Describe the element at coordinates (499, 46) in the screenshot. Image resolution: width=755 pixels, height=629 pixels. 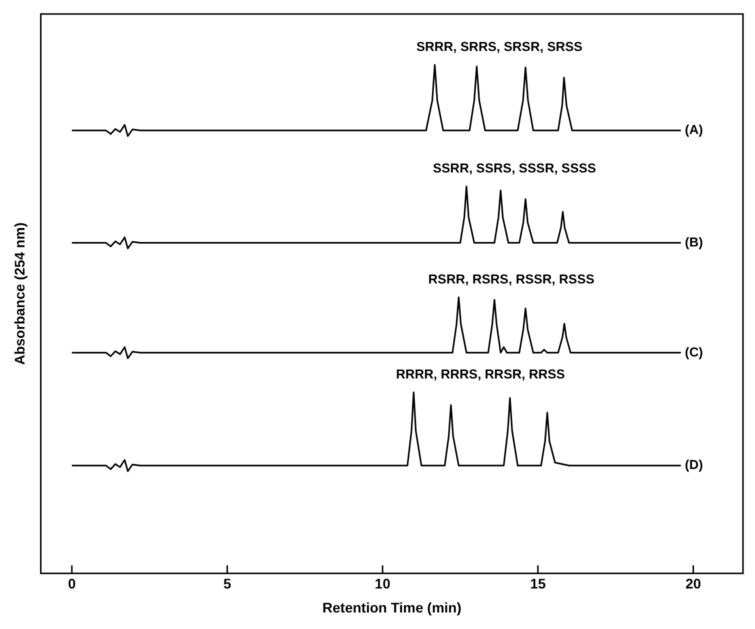
I see `text: SRRR, SRRS, SRSR, SRSS` at that location.